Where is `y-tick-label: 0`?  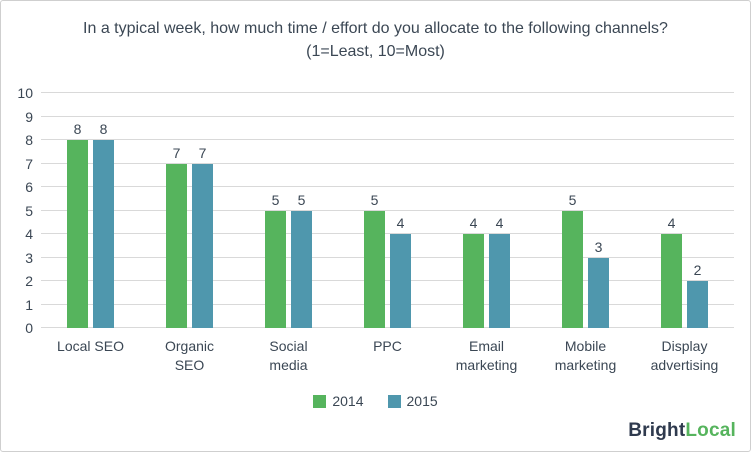
y-tick-label: 0 is located at coordinates (29, 328).